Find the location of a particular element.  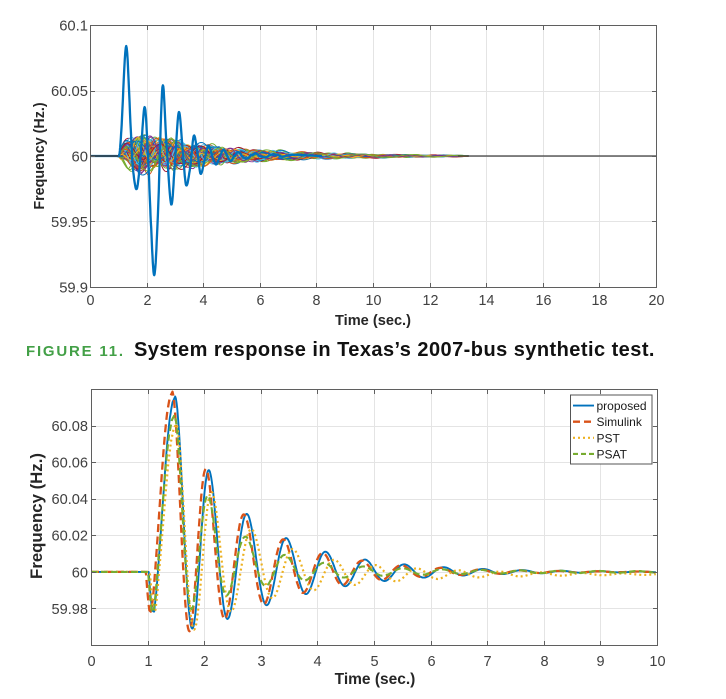

svg-text: PST is located at coordinates (609, 438).